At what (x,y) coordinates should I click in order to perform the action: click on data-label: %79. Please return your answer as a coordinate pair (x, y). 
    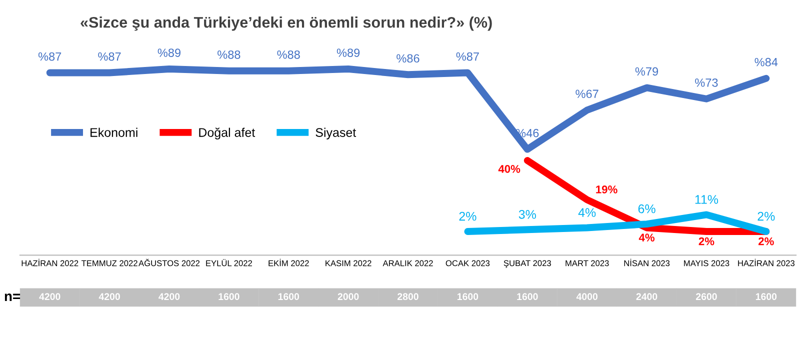
    Looking at the image, I should click on (646, 71).